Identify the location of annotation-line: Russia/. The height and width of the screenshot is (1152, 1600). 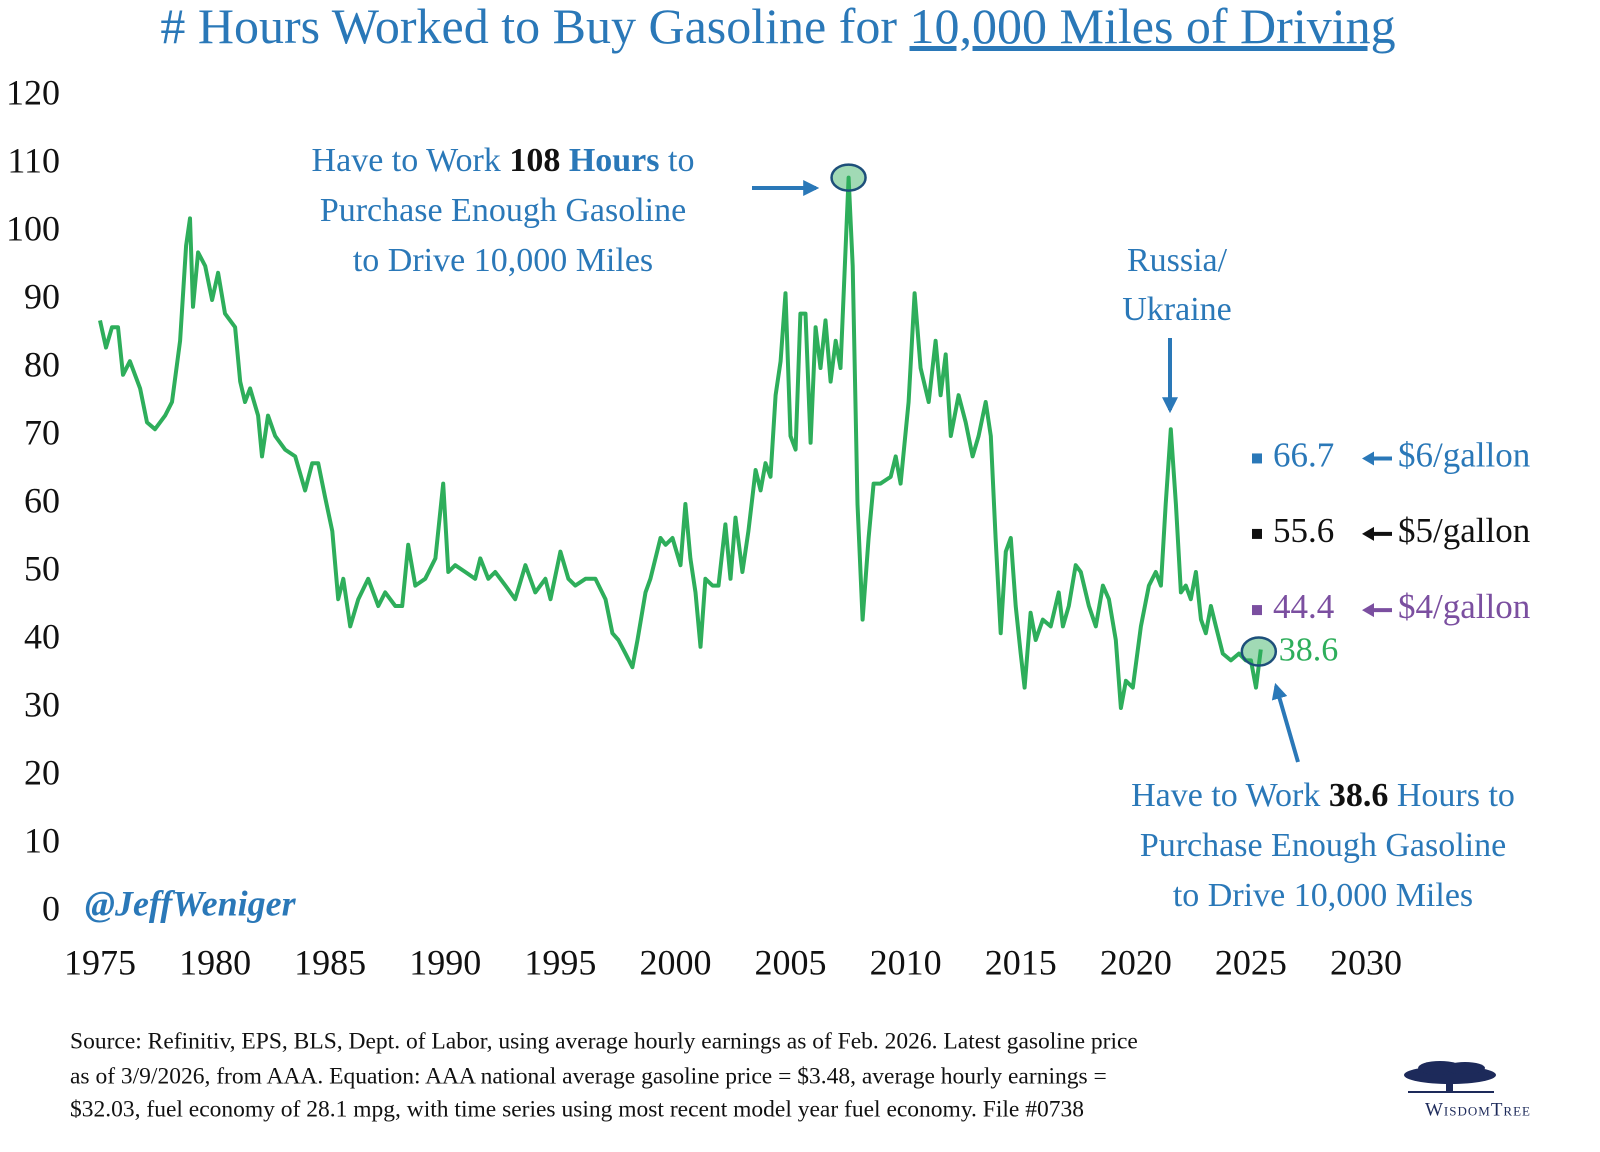
(1177, 260).